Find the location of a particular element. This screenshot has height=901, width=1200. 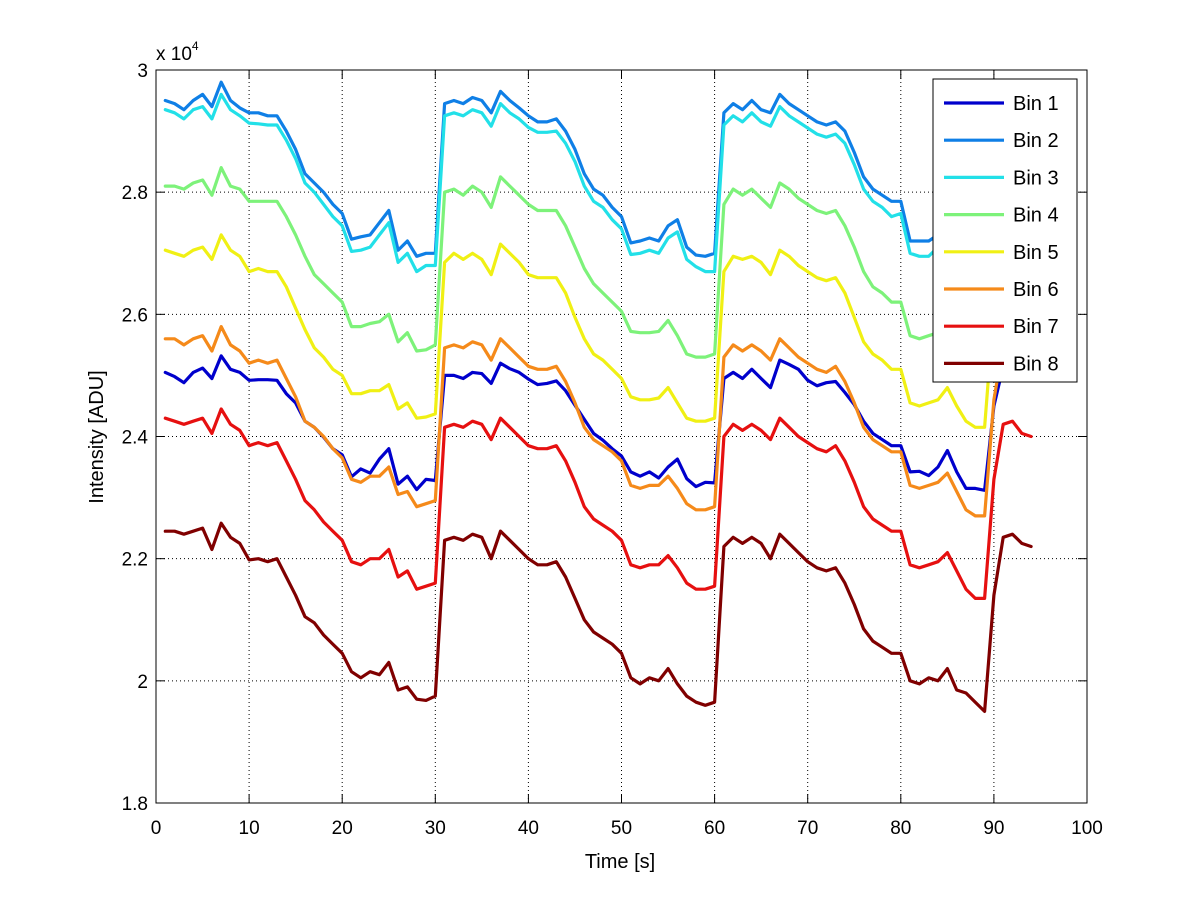

legend-entry-bin-3: Bin 3 is located at coordinates (1001, 178).